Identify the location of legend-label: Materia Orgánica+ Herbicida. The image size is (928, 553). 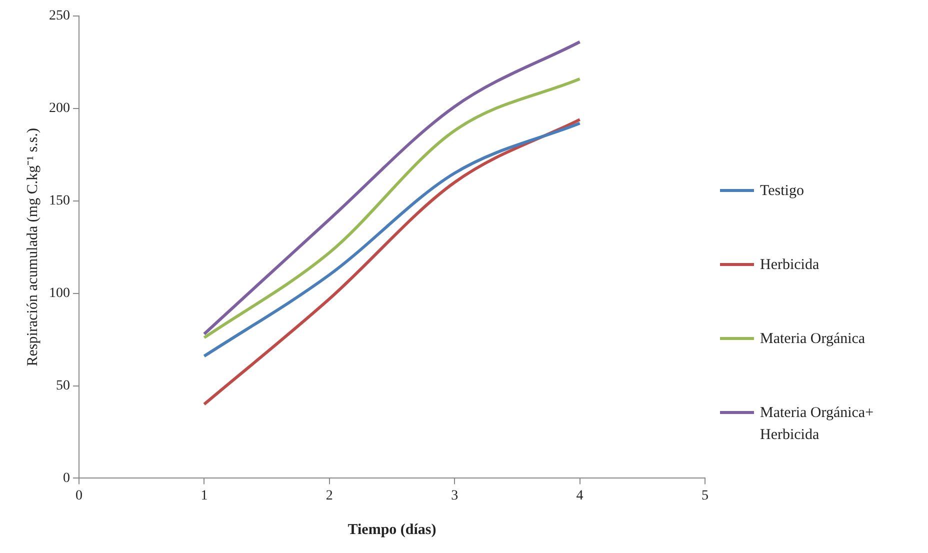
(817, 424).